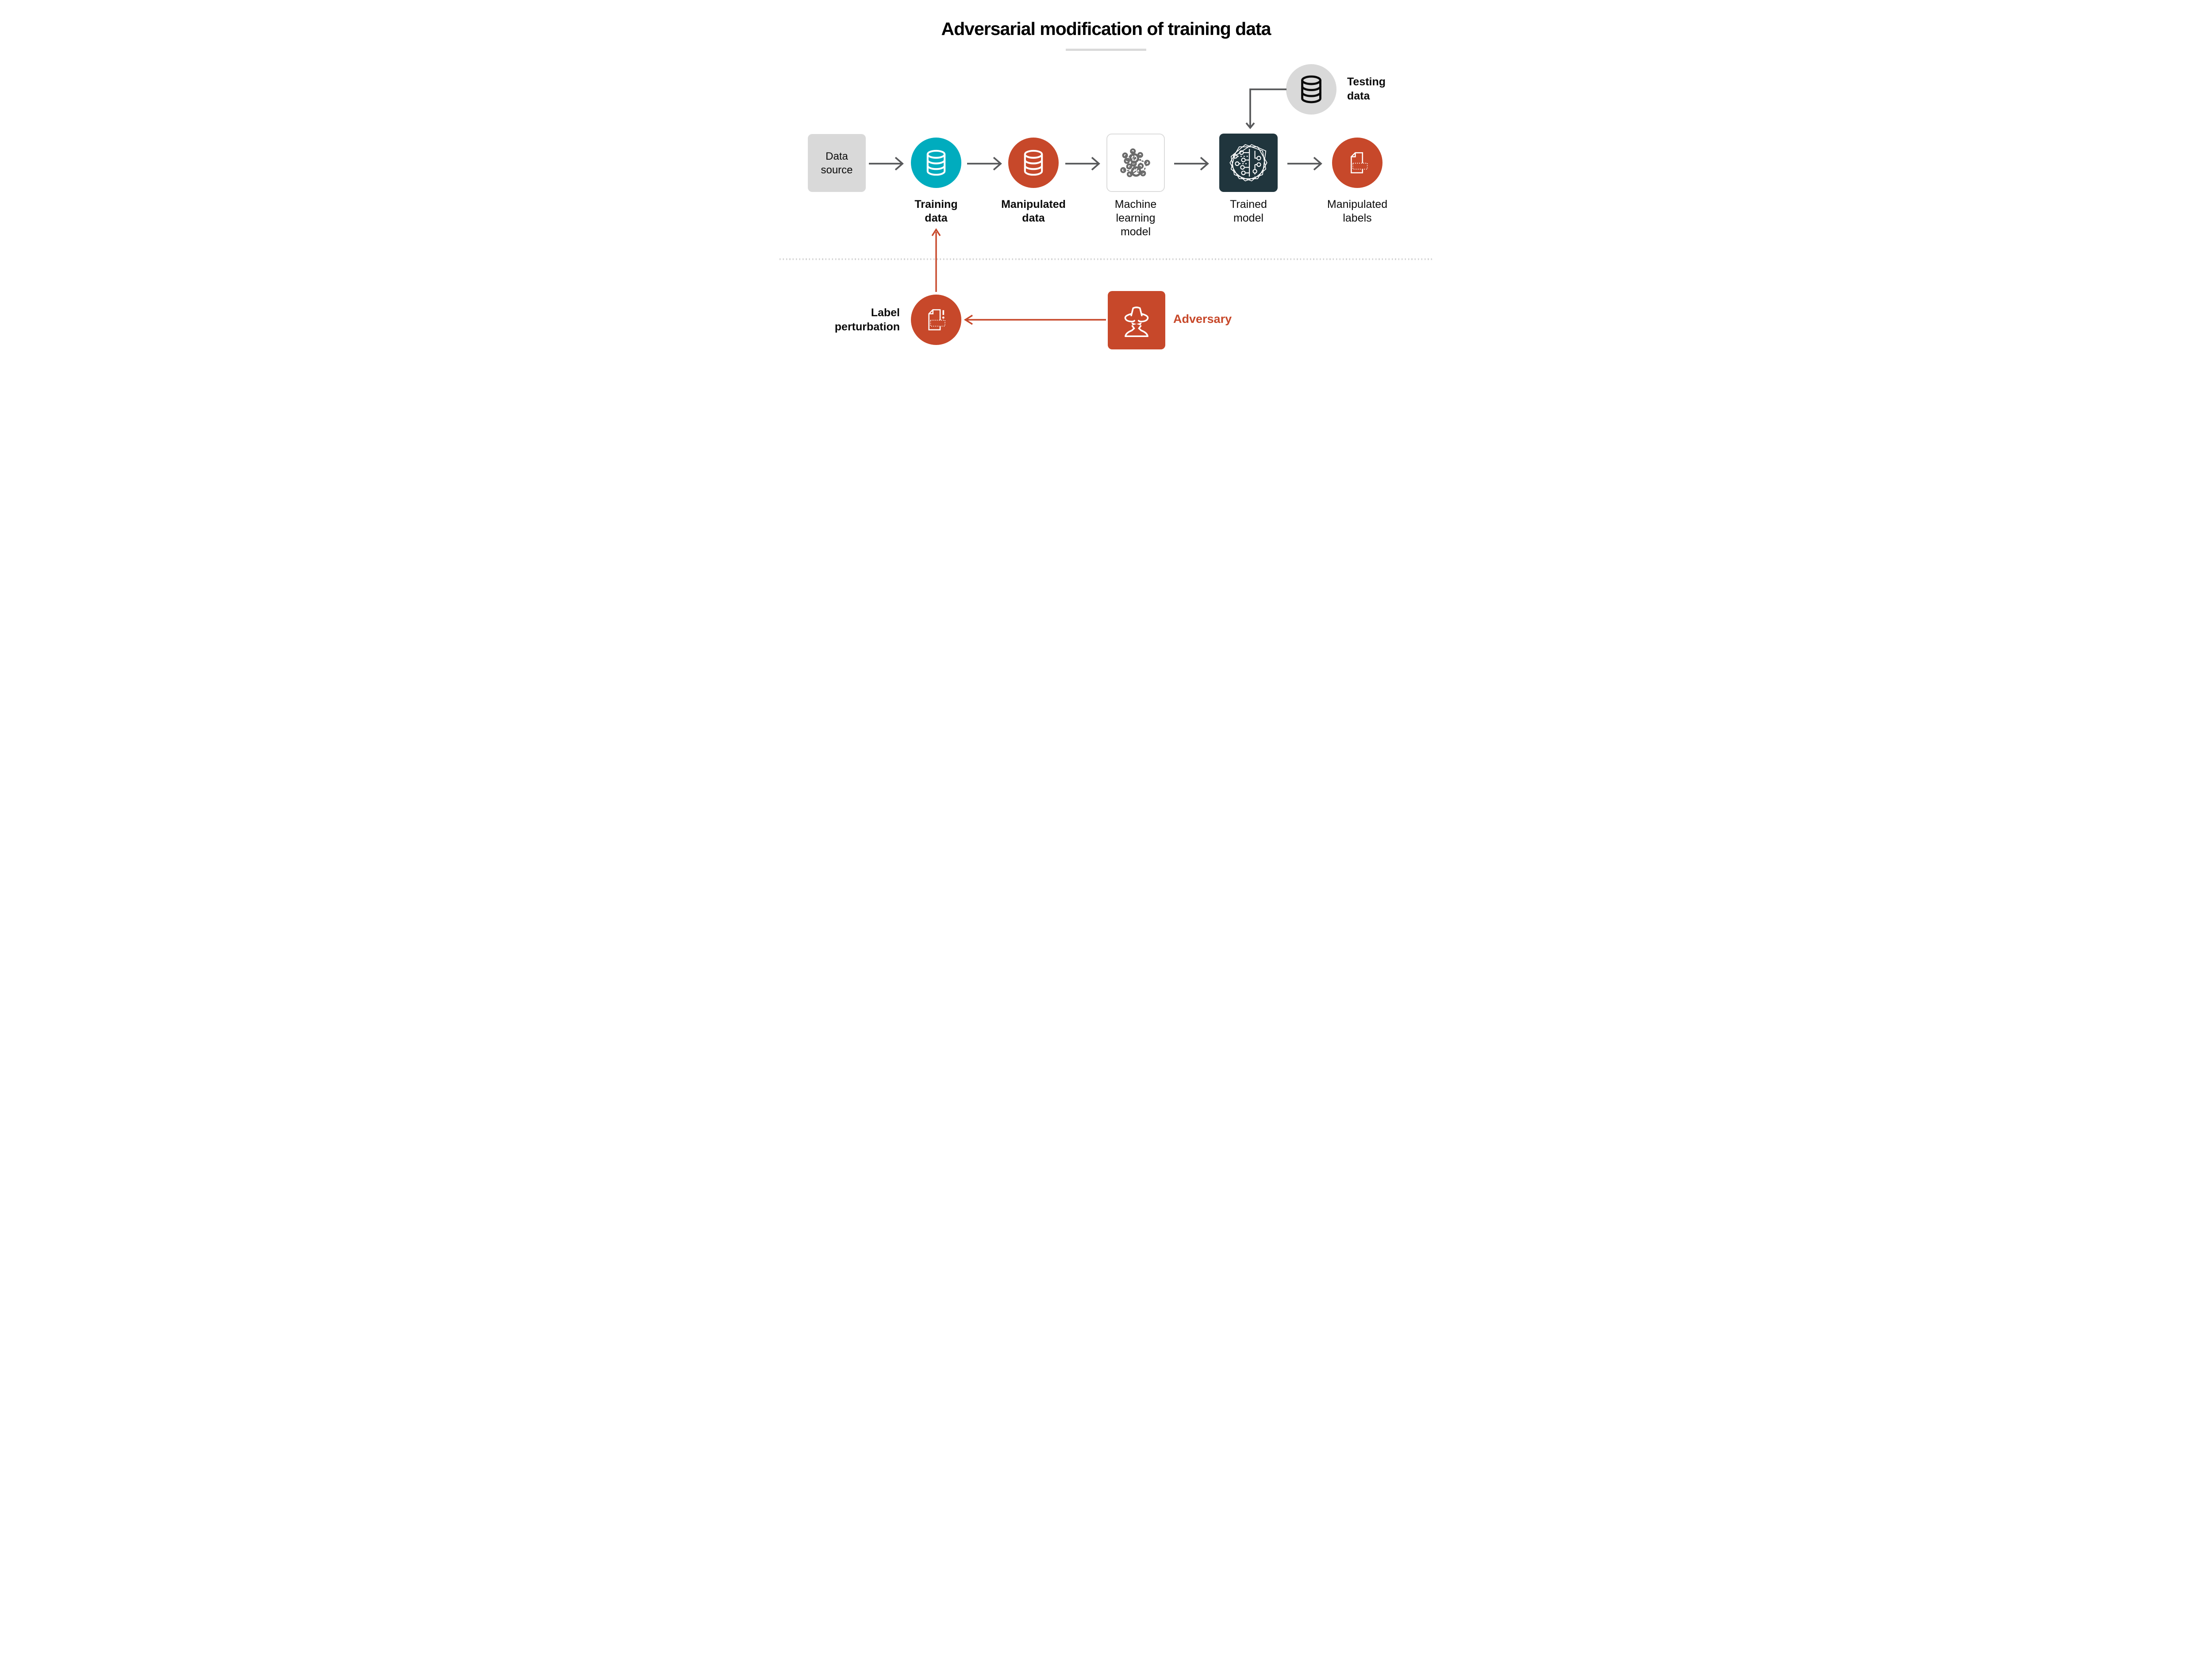  What do you see at coordinates (985, 164) in the screenshot?
I see `arrow-training-to-manipulated` at bounding box center [985, 164].